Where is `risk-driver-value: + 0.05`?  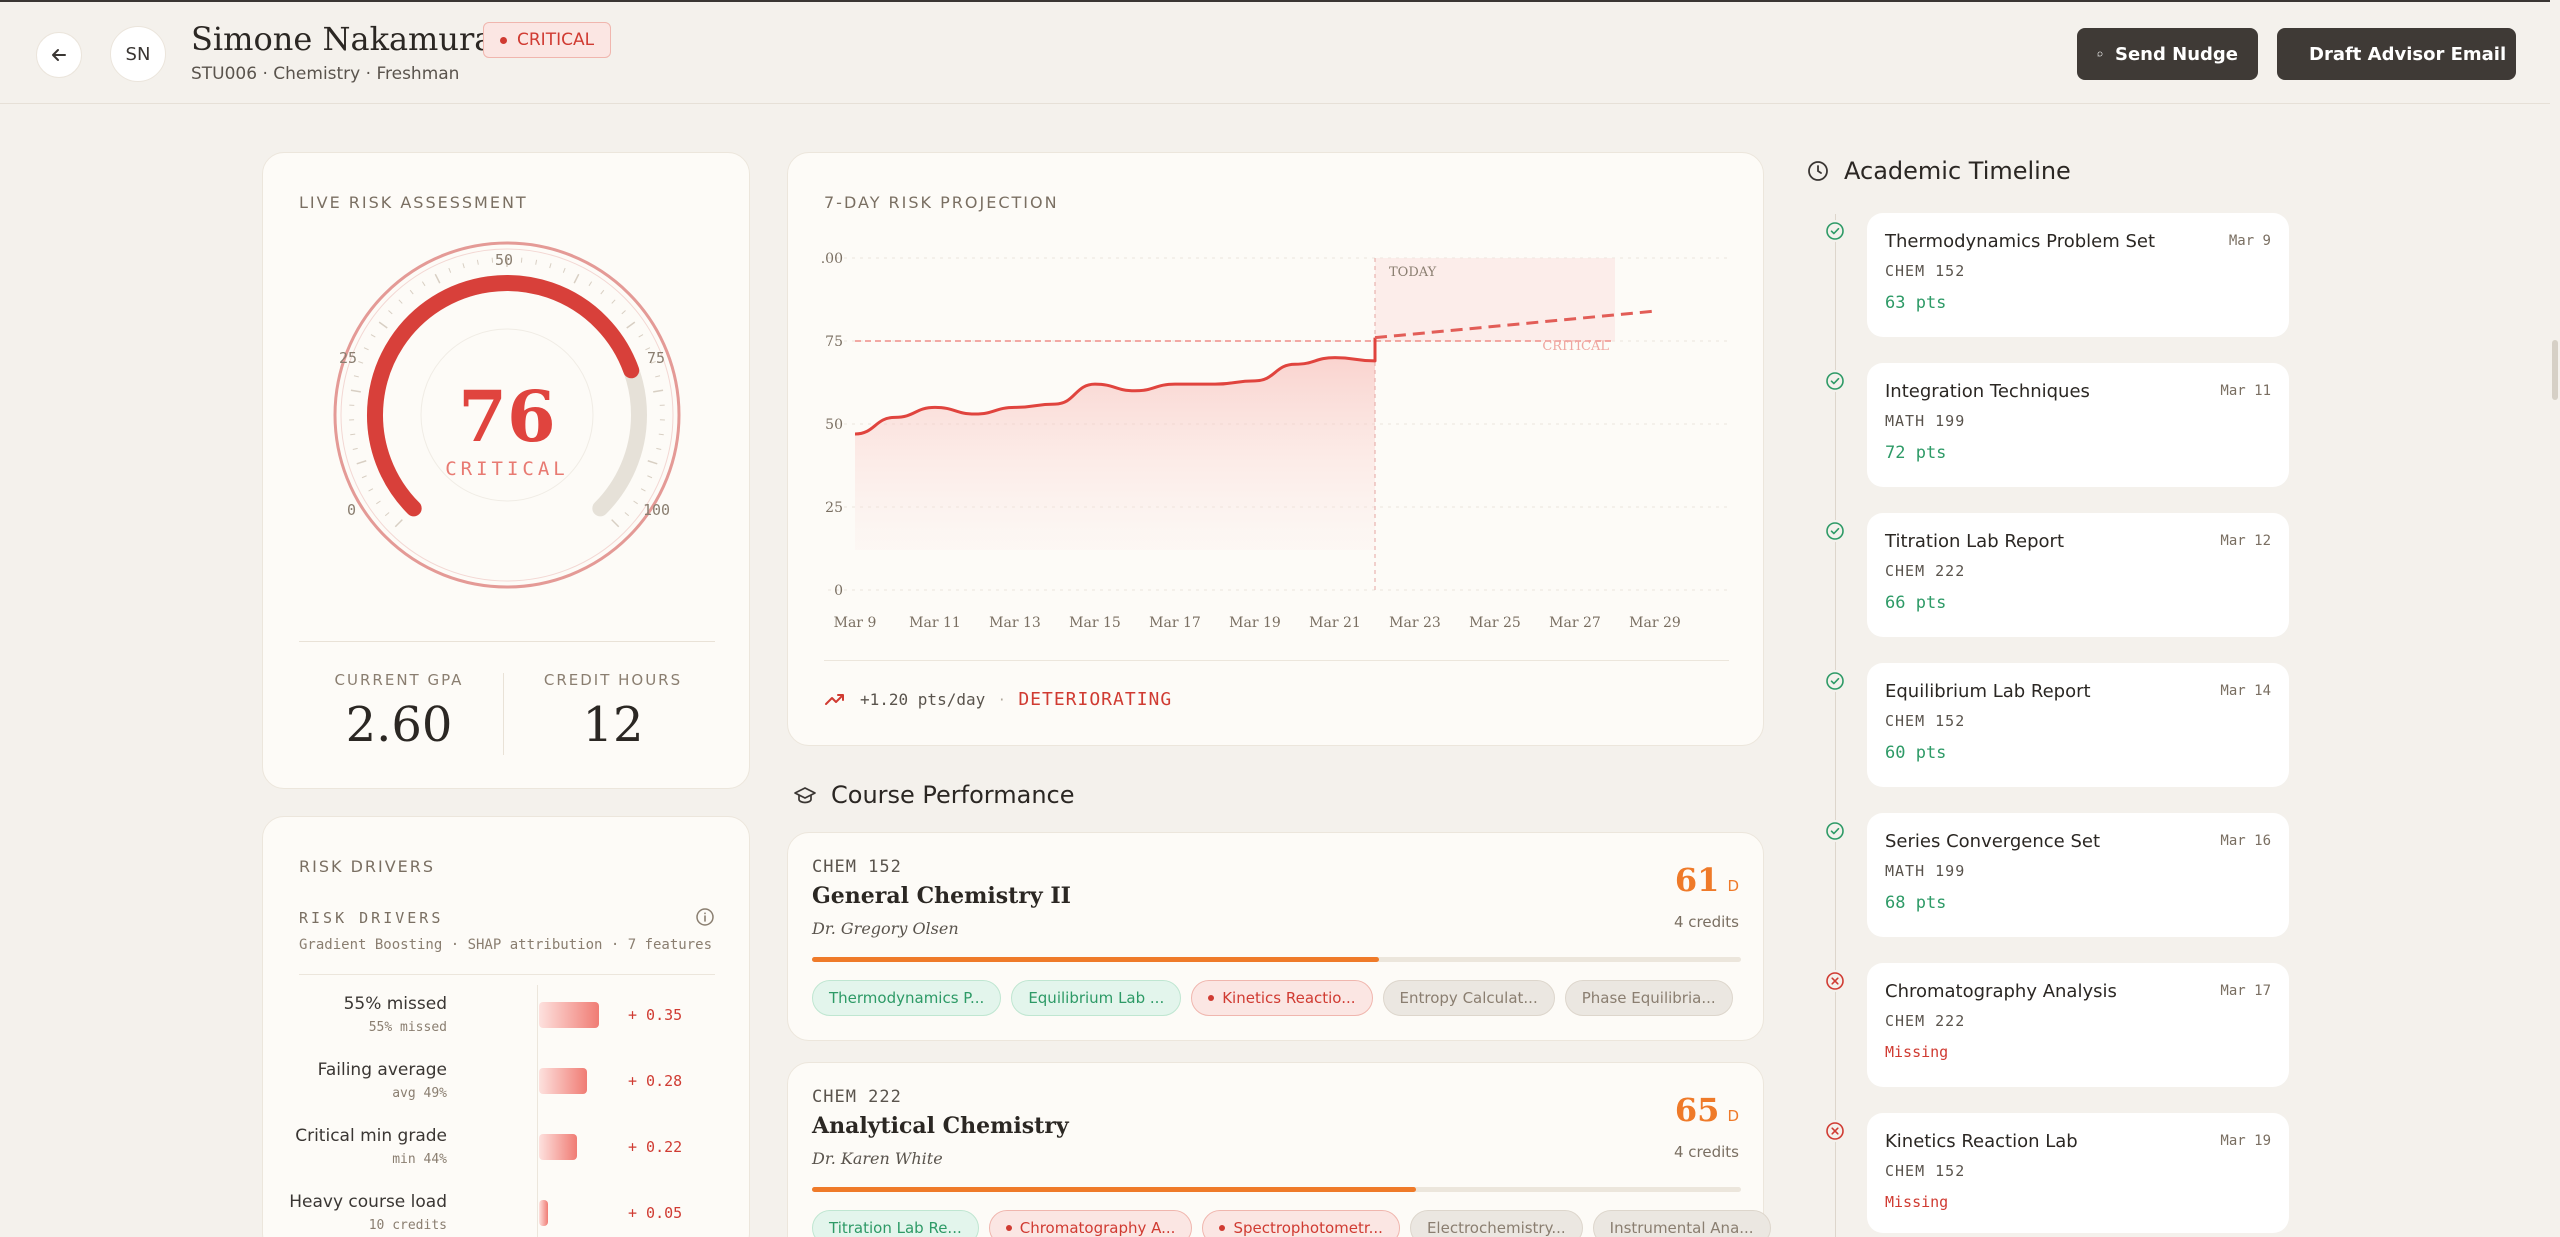
risk-driver-value: + 0.05 is located at coordinates (655, 1213).